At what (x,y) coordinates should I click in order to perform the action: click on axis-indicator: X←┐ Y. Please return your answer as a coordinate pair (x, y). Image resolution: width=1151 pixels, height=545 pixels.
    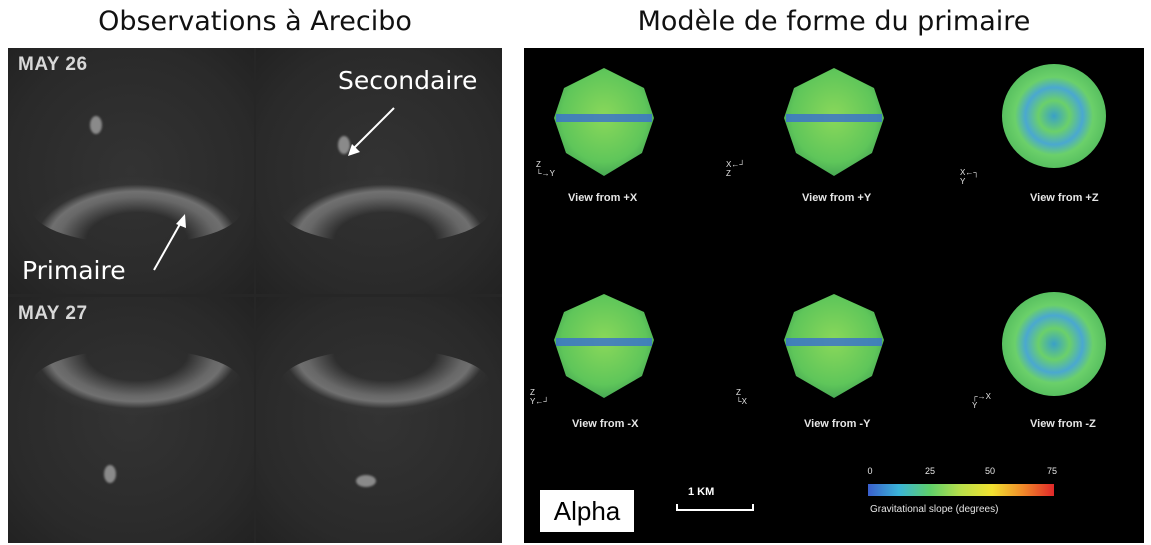
    Looking at the image, I should click on (970, 177).